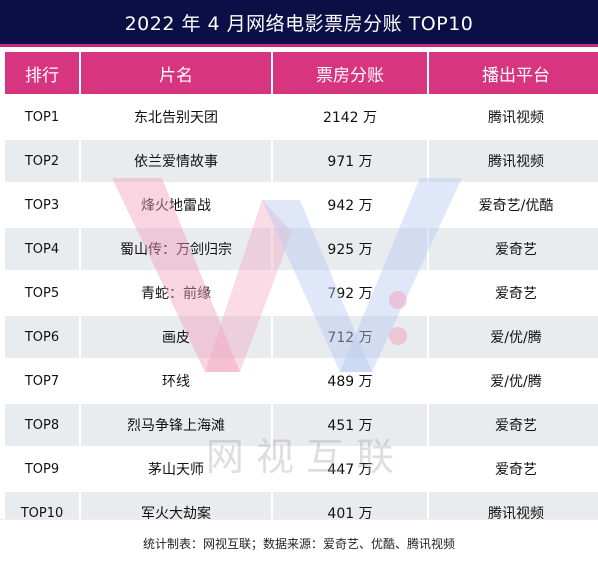 Image resolution: width=598 pixels, height=570 pixels. What do you see at coordinates (350, 469) in the screenshot?
I see `box-office-cell: 447 万` at bounding box center [350, 469].